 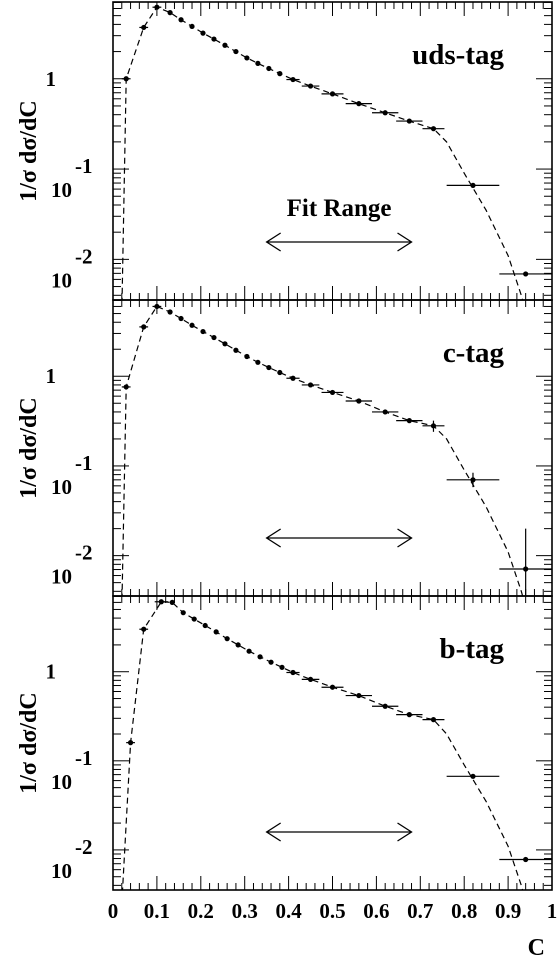 I want to click on x-tick-label: 0.5, so click(x=332, y=911).